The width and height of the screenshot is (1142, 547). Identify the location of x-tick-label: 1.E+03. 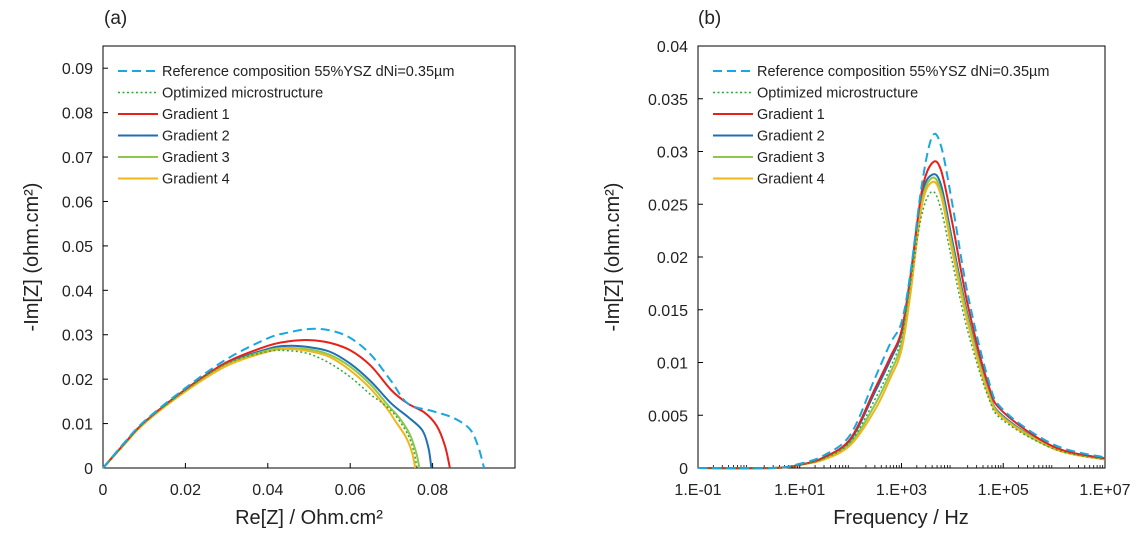
(901, 490).